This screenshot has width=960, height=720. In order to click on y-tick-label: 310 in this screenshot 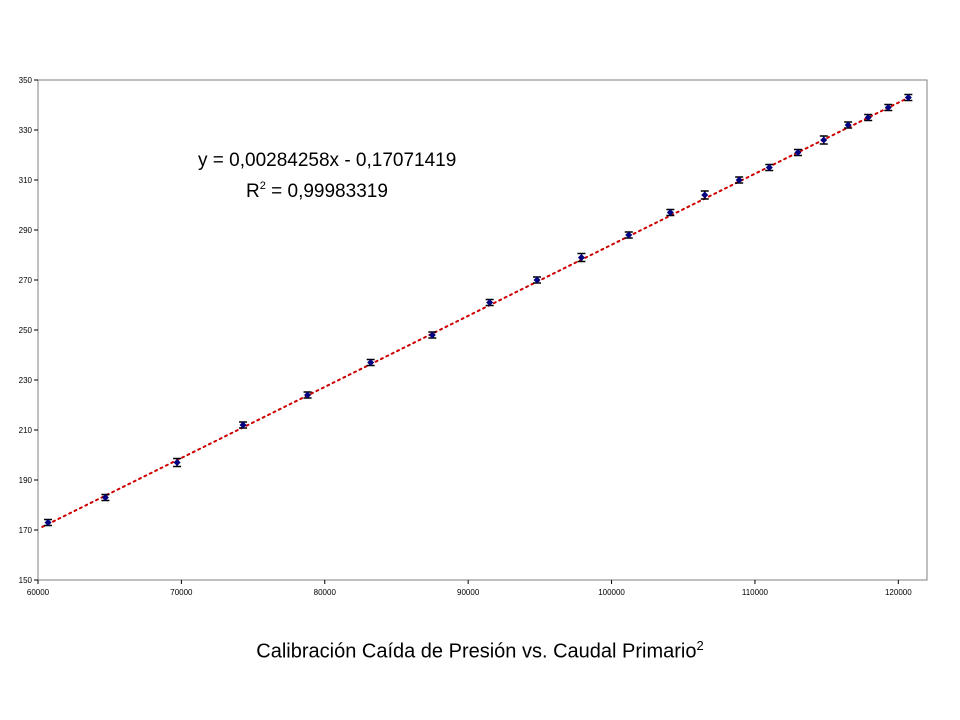, I will do `click(26, 180)`.